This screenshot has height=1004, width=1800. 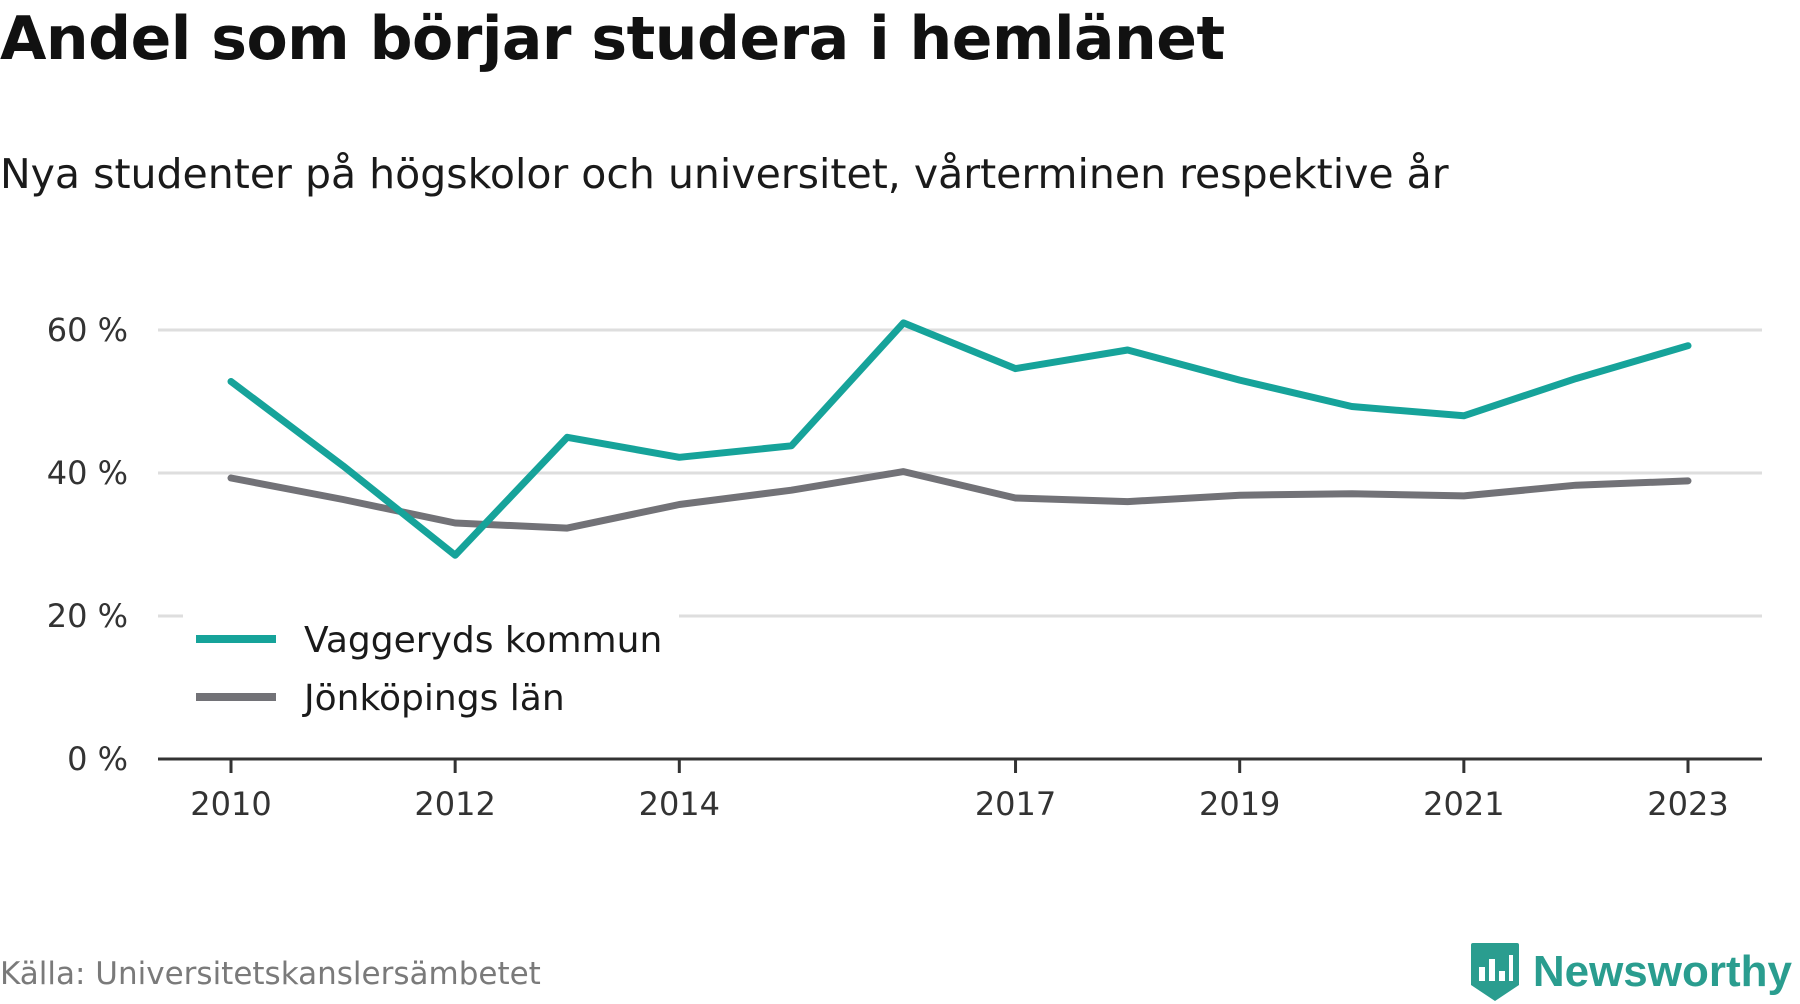 What do you see at coordinates (1494, 972) in the screenshot?
I see `newsworthy-logo-icon` at bounding box center [1494, 972].